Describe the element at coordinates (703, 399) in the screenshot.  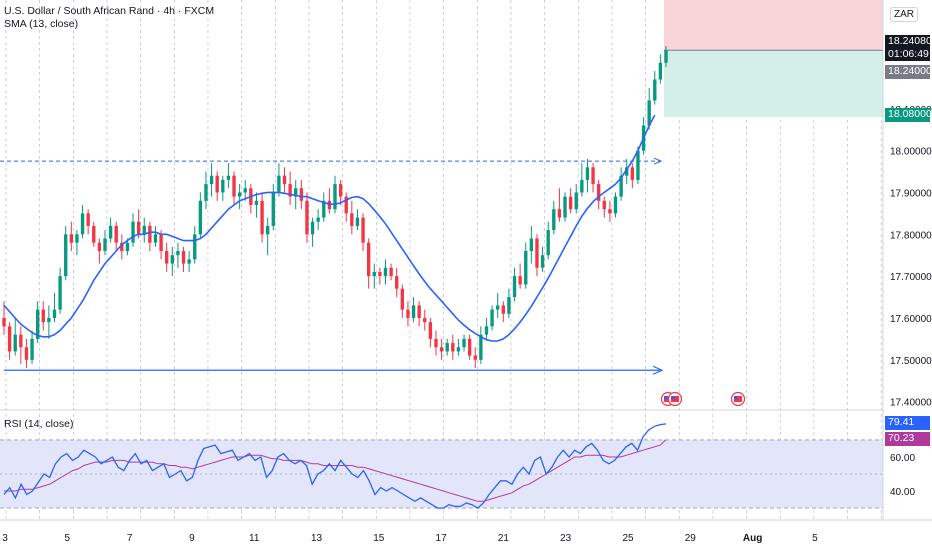
I see `economic-events` at that location.